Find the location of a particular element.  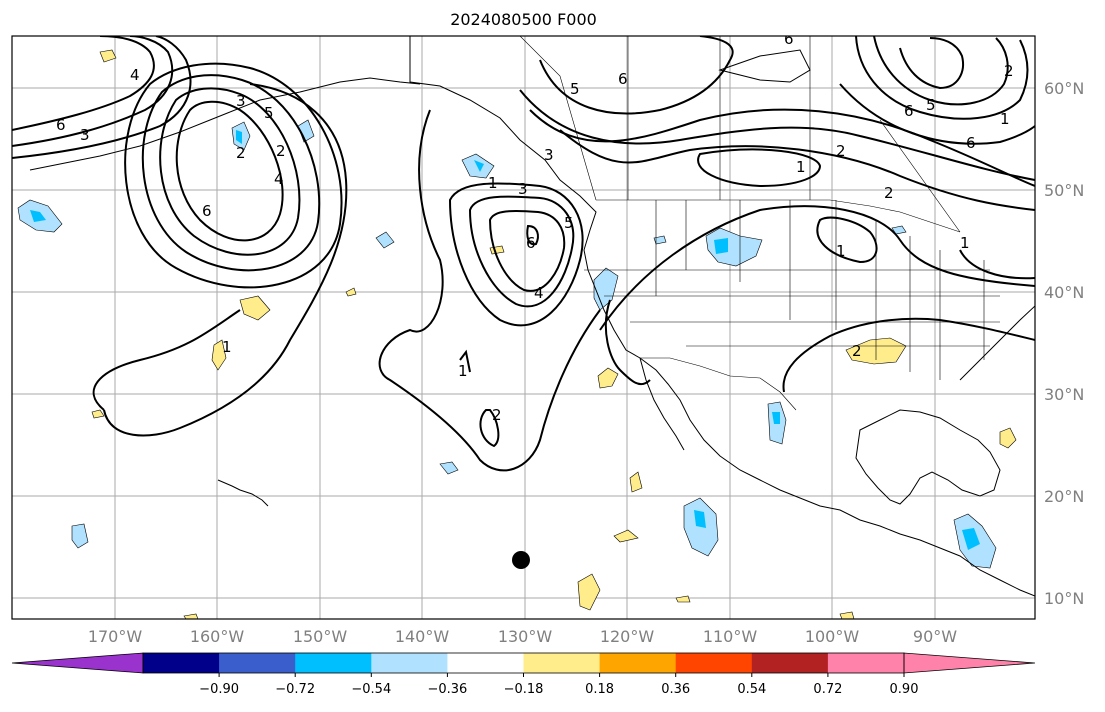

storm-position-marker is located at coordinates (521, 560).